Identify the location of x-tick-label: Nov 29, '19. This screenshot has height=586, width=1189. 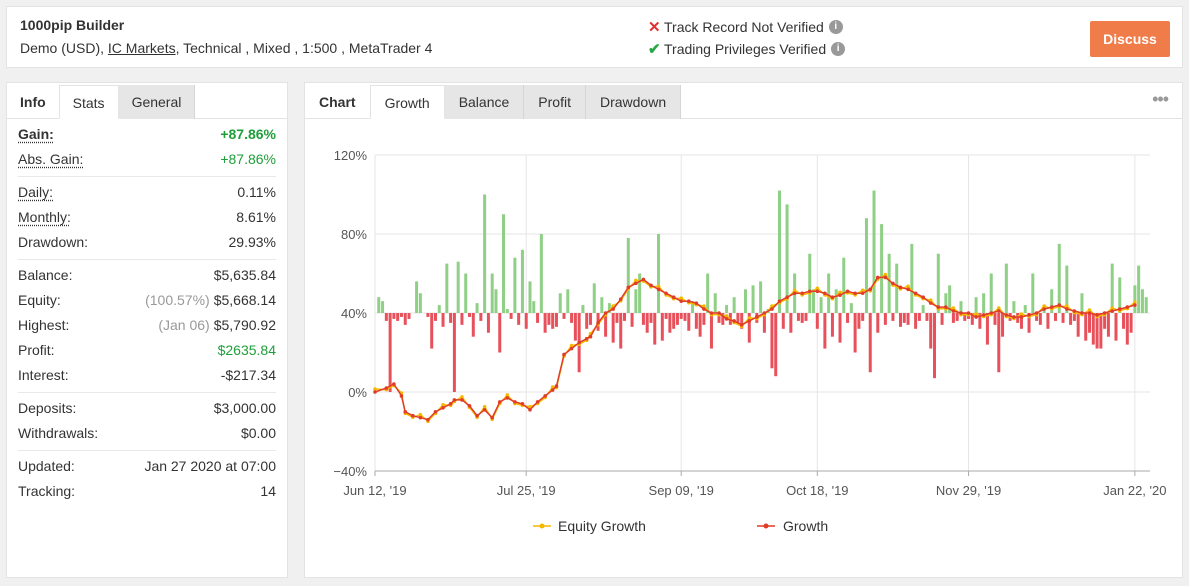
(968, 490).